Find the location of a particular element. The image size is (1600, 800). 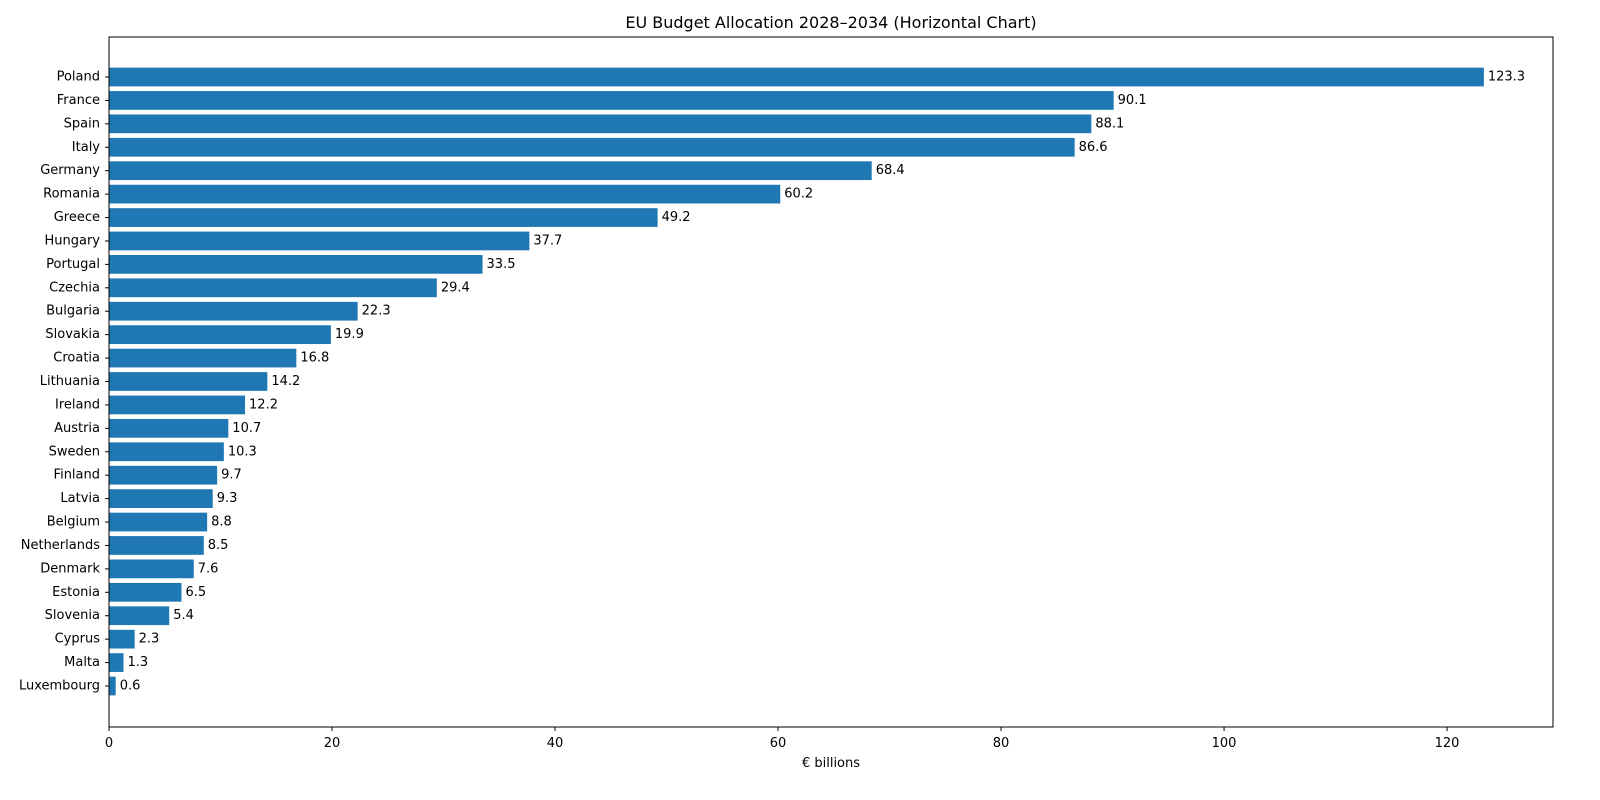

y-tick-label: Croatia is located at coordinates (76, 358).